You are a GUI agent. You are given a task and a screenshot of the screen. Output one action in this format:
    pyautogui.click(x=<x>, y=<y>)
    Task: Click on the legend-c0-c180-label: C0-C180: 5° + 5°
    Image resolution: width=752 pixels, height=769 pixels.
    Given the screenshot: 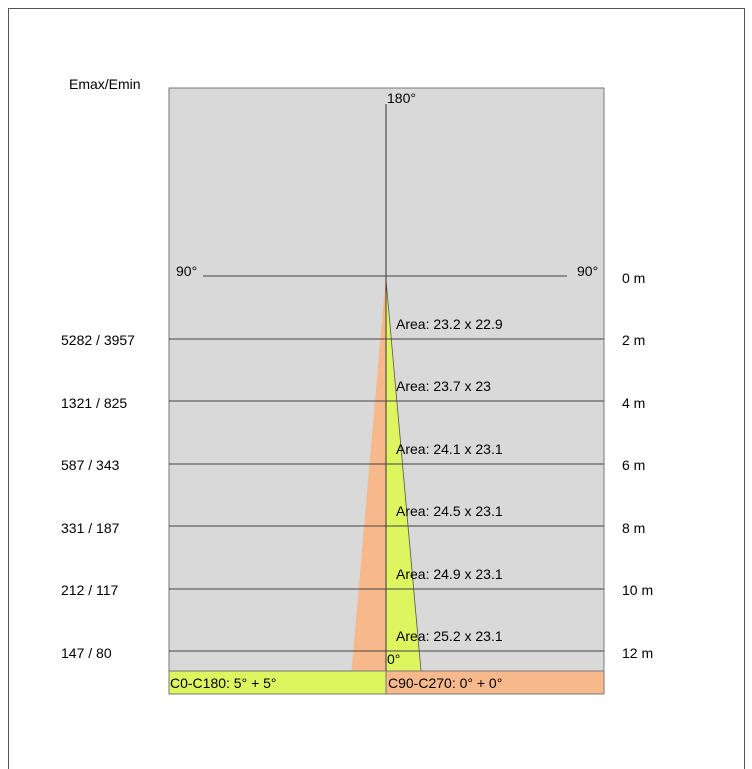 What is the action you would take?
    pyautogui.click(x=223, y=683)
    